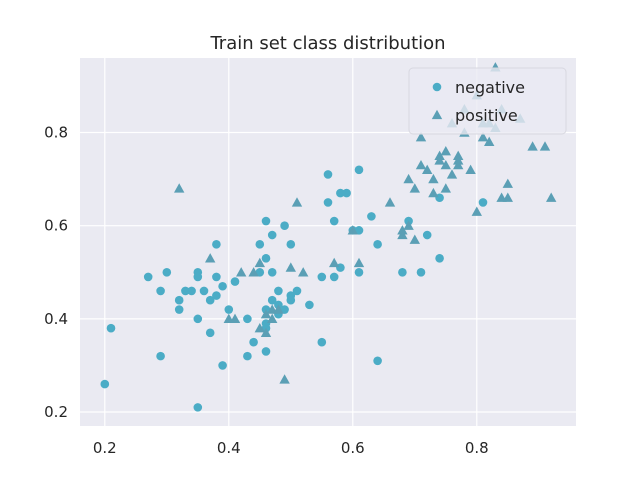  I want to click on legend: negative positive, so click(487, 101).